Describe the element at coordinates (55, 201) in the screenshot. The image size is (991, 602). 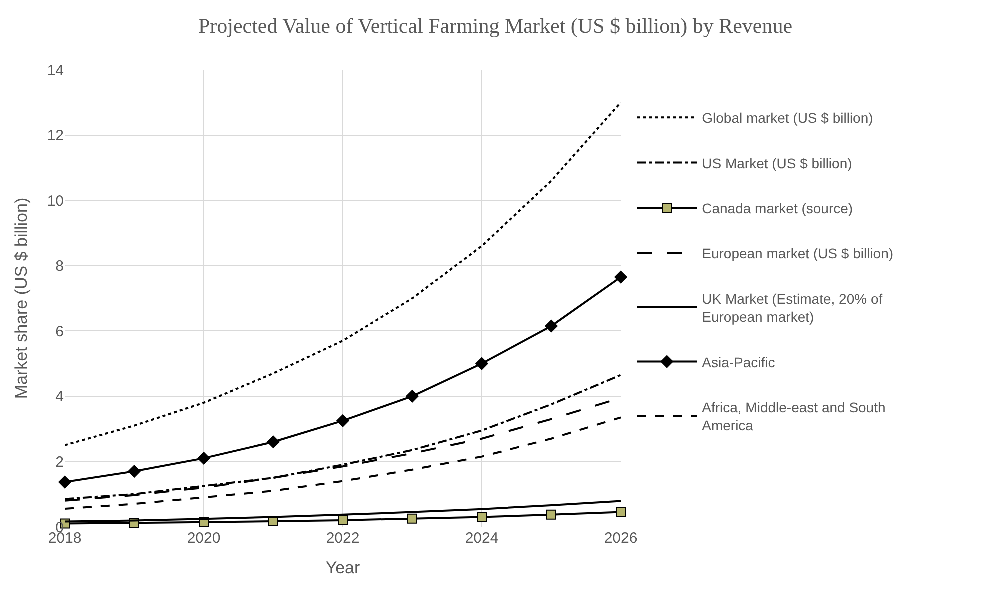
I see `y-tick-label: 10` at that location.